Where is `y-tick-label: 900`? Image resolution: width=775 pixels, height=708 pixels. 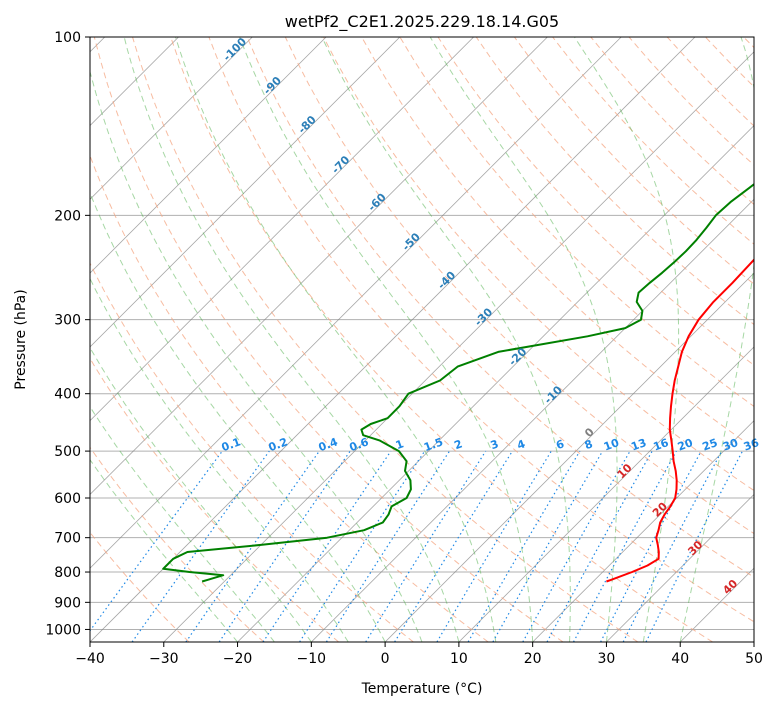
y-tick-label: 900 is located at coordinates (67, 603).